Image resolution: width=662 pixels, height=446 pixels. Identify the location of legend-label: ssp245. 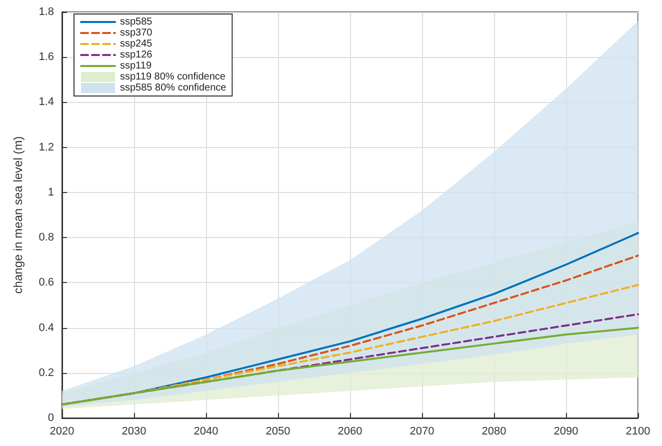
(136, 44).